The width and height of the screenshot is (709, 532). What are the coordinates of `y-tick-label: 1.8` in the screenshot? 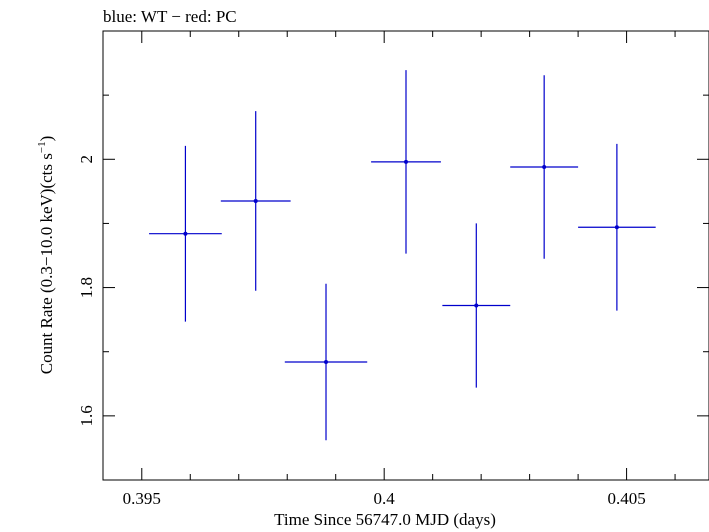 It's located at (86, 287).